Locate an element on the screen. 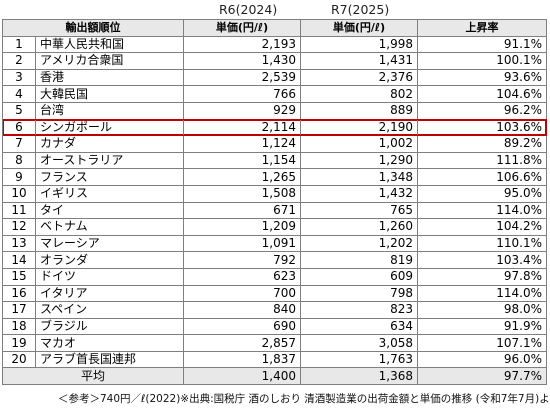 The height and width of the screenshot is (408, 550). increase-rate-cell: 103.6% is located at coordinates (482, 127).